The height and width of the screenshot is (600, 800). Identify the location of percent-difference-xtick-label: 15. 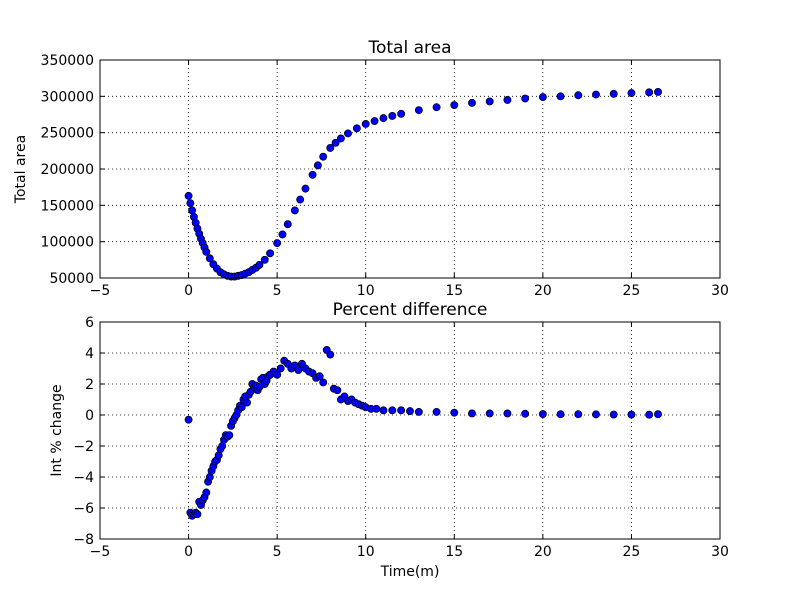
(454, 552).